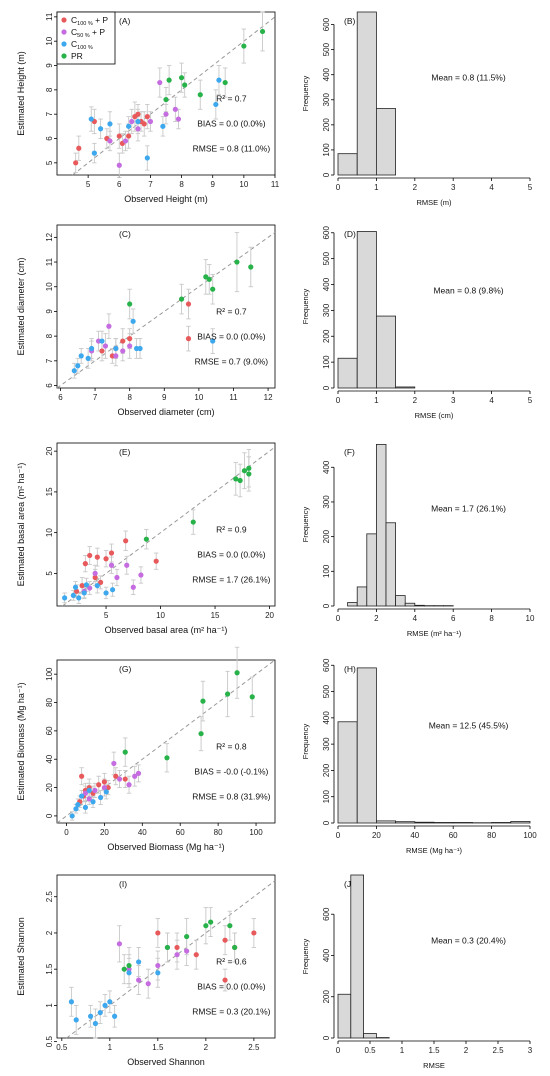 The height and width of the screenshot is (1076, 550). What do you see at coordinates (49, 65) in the screenshot?
I see `y-tick-label: 9` at bounding box center [49, 65].